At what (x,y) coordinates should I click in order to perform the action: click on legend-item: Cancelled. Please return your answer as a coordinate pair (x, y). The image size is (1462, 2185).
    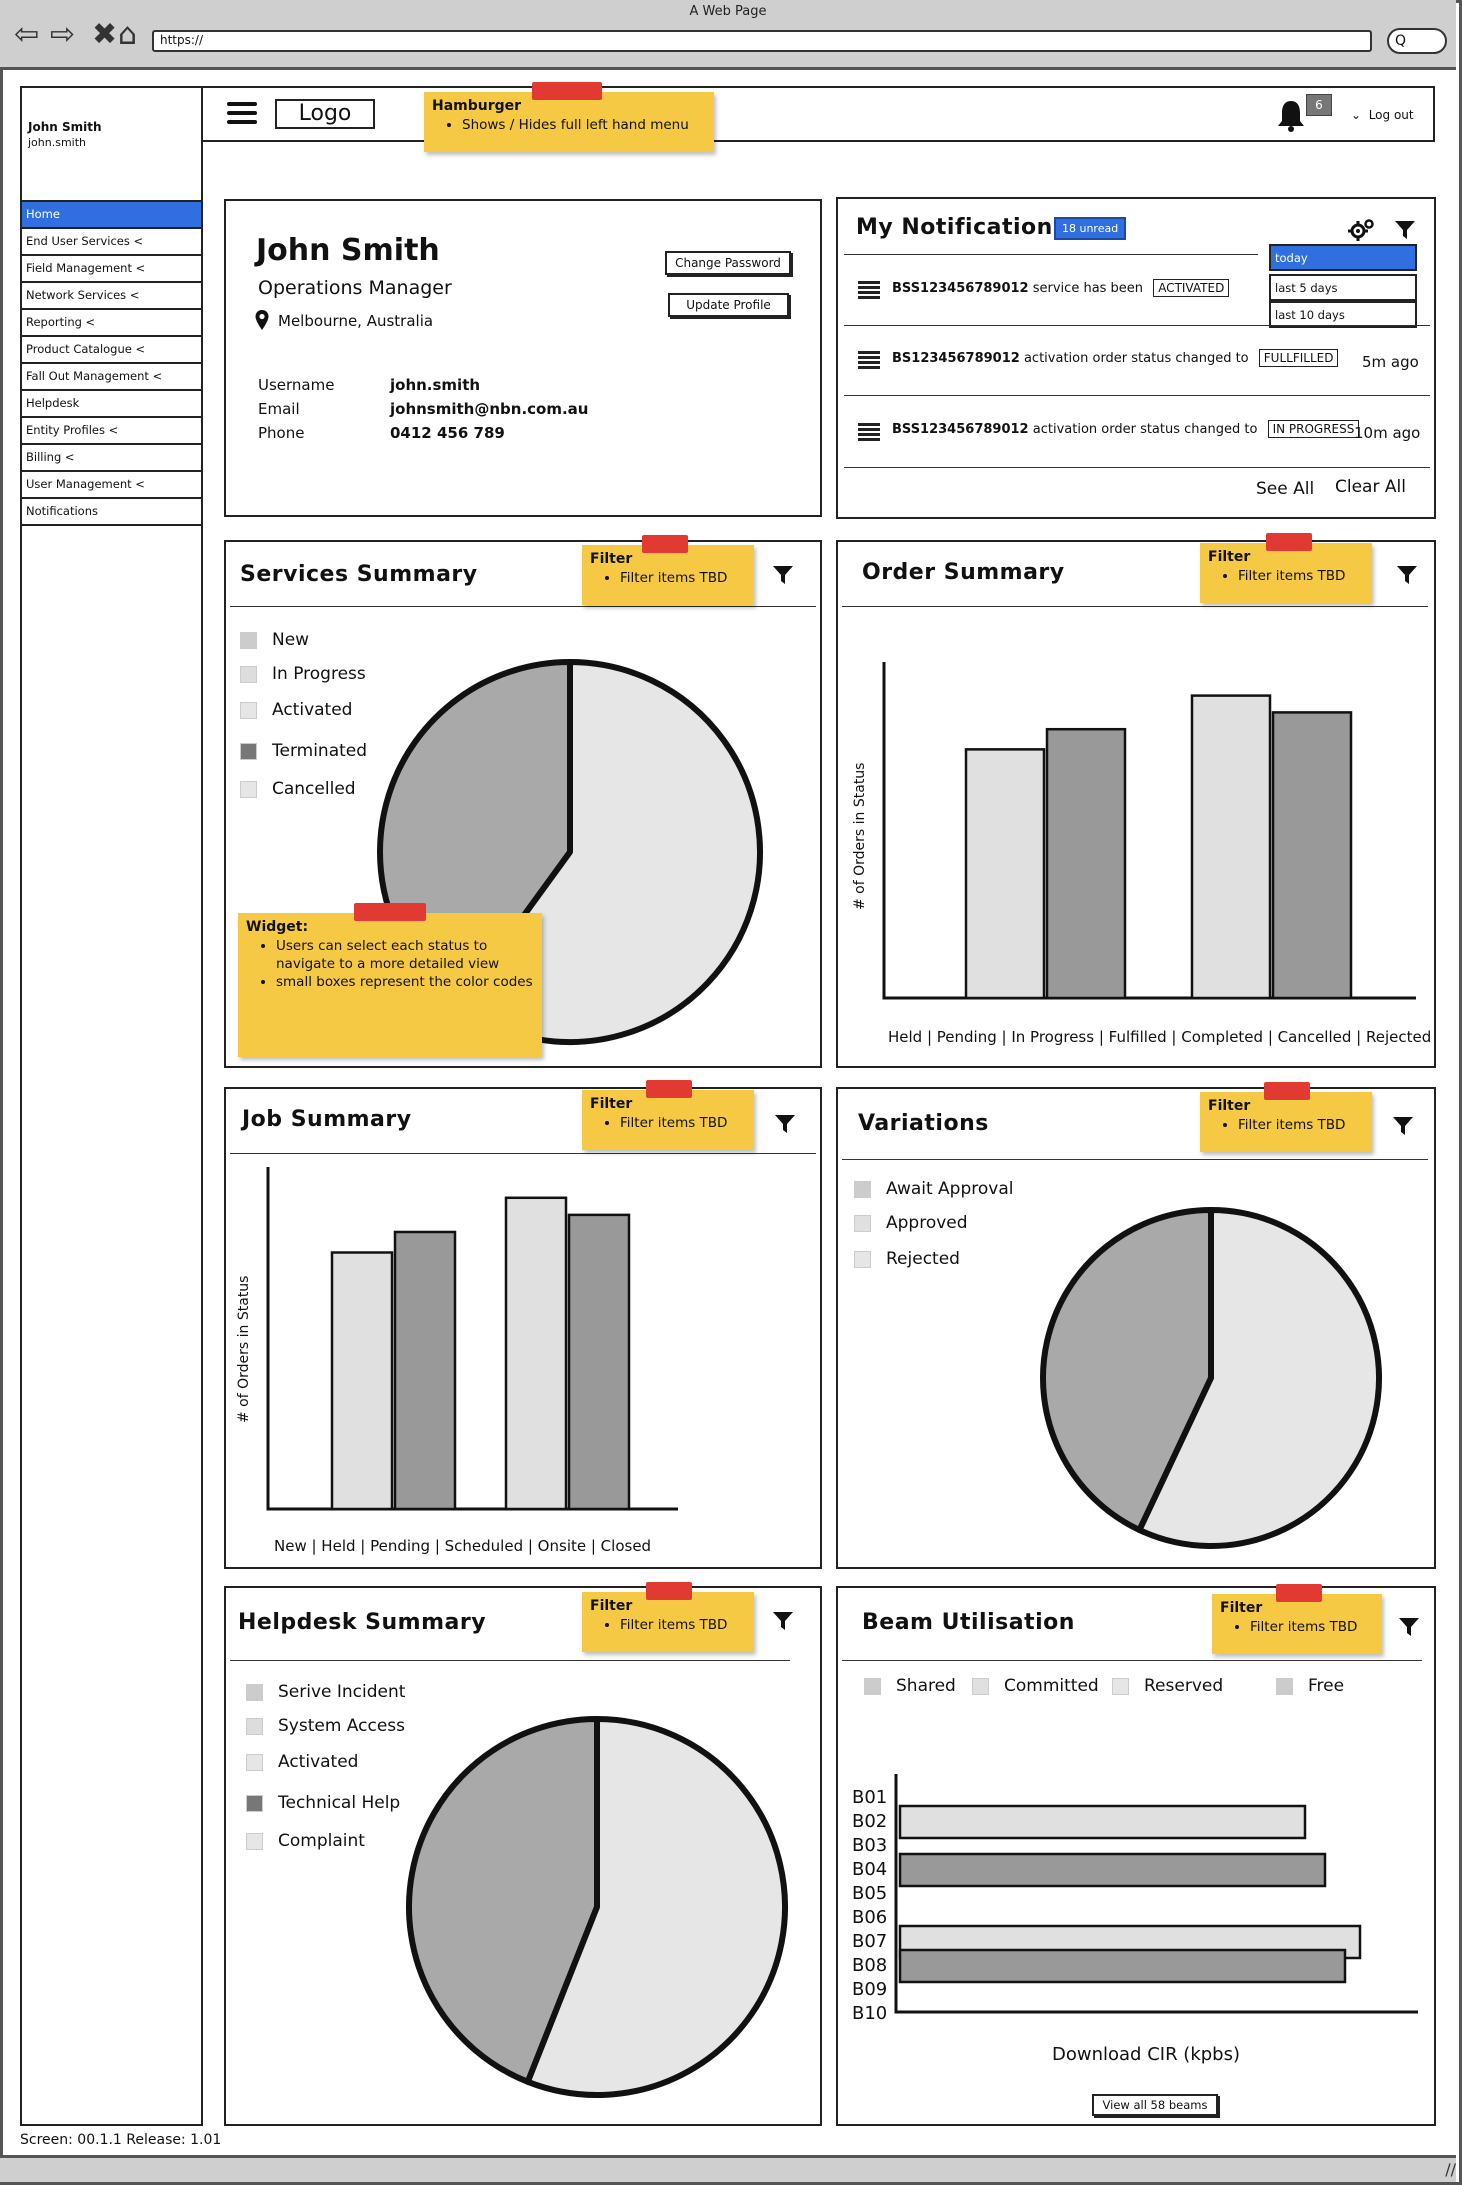
    Looking at the image, I should click on (298, 789).